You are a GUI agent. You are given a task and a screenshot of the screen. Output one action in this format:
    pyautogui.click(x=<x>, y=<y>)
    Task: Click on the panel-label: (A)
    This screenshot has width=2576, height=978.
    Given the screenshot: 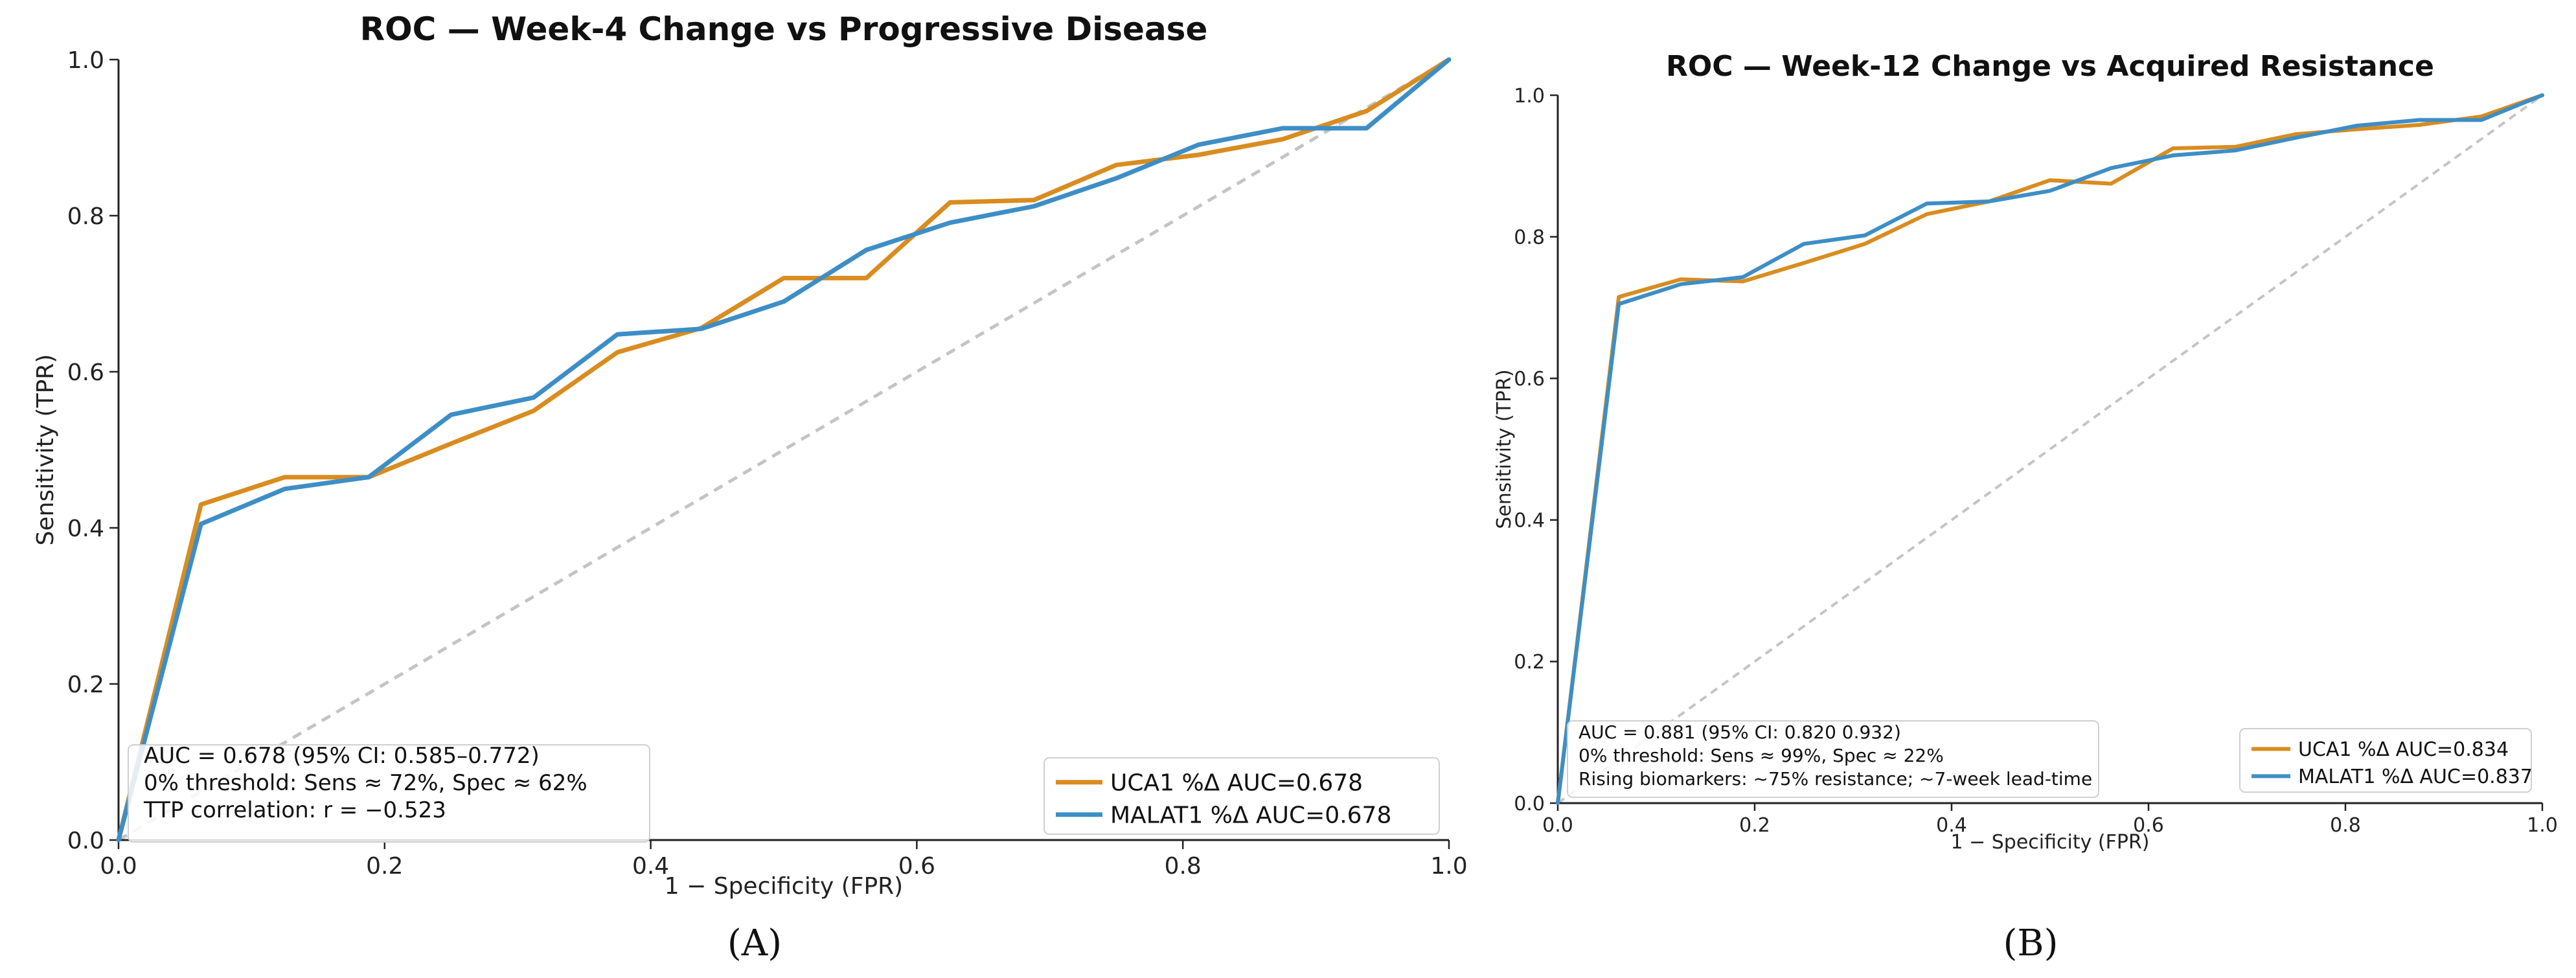 What is the action you would take?
    pyautogui.click(x=754, y=943)
    